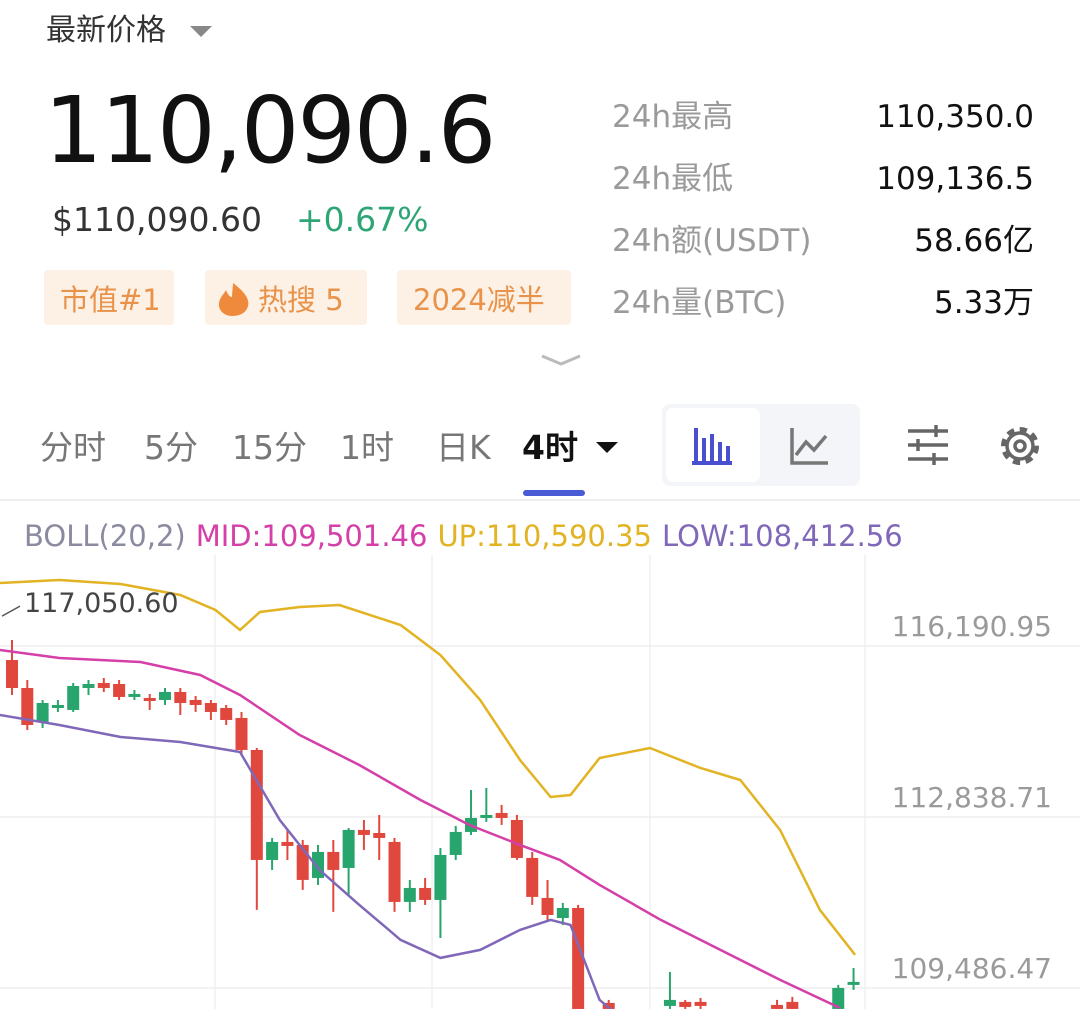 Image resolution: width=1080 pixels, height=1009 pixels. What do you see at coordinates (362, 219) in the screenshot?
I see `price-change: +0.67%` at bounding box center [362, 219].